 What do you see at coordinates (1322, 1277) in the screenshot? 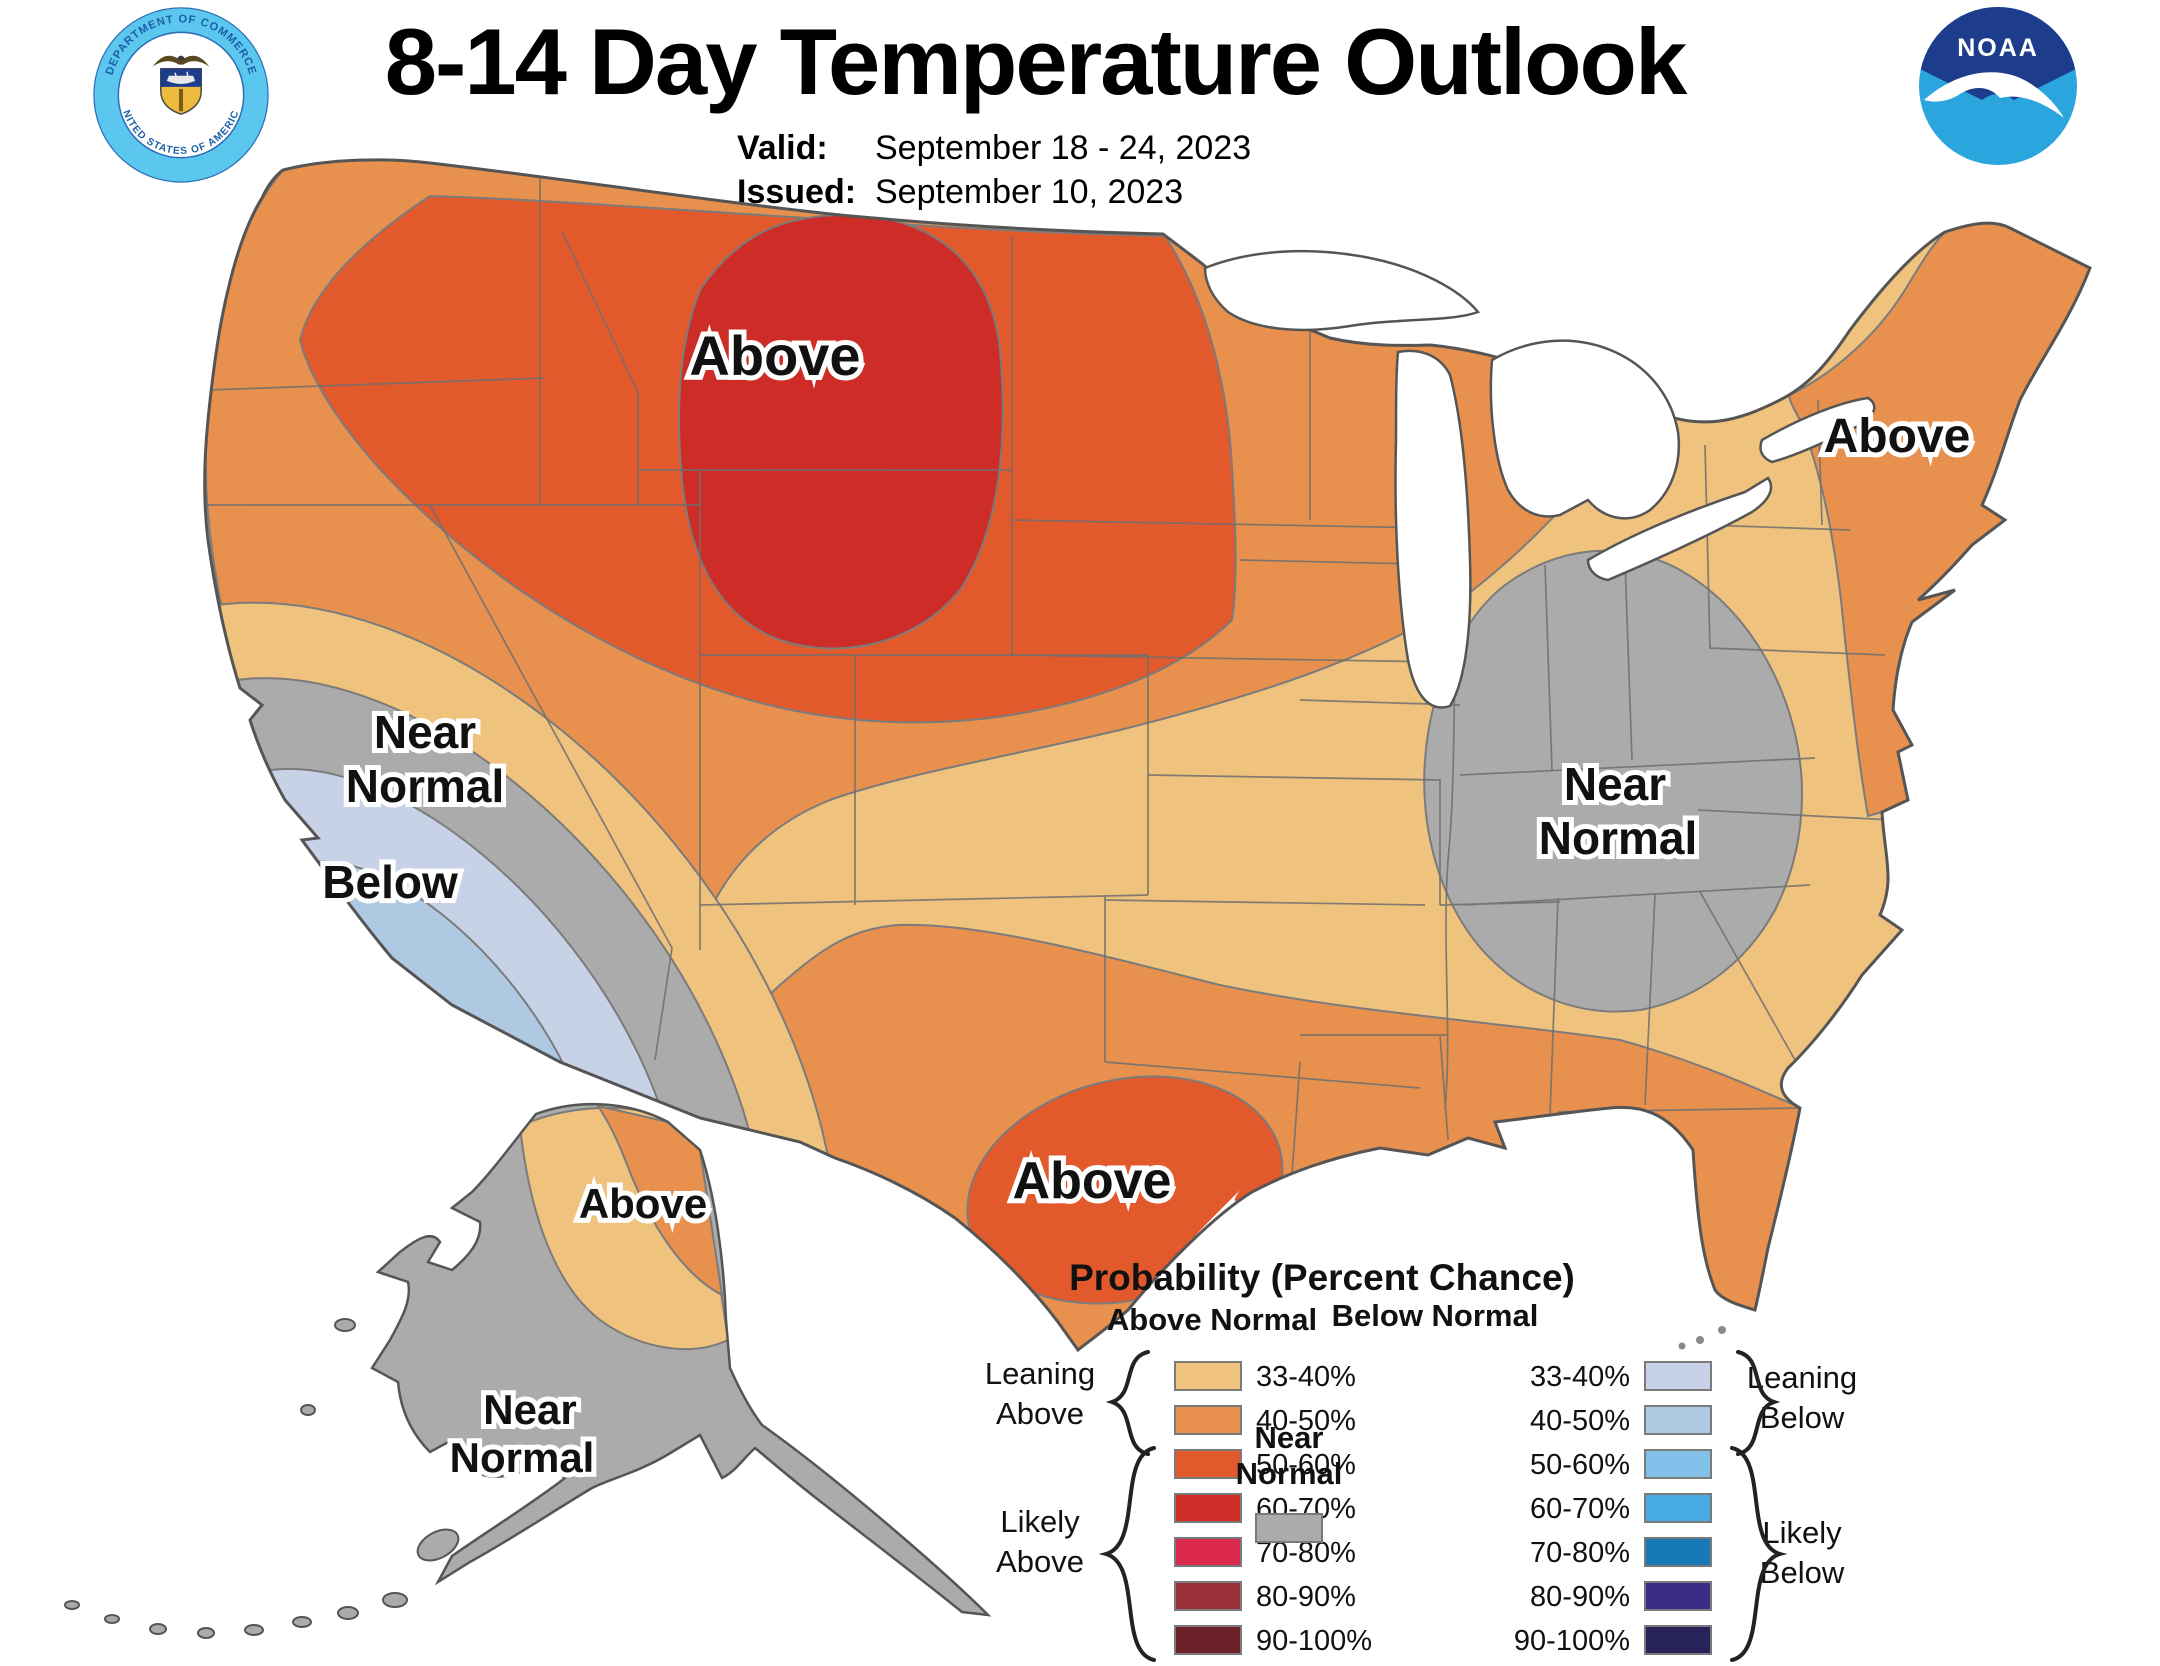
I see `legend-title: Probability (Percent Chance)` at bounding box center [1322, 1277].